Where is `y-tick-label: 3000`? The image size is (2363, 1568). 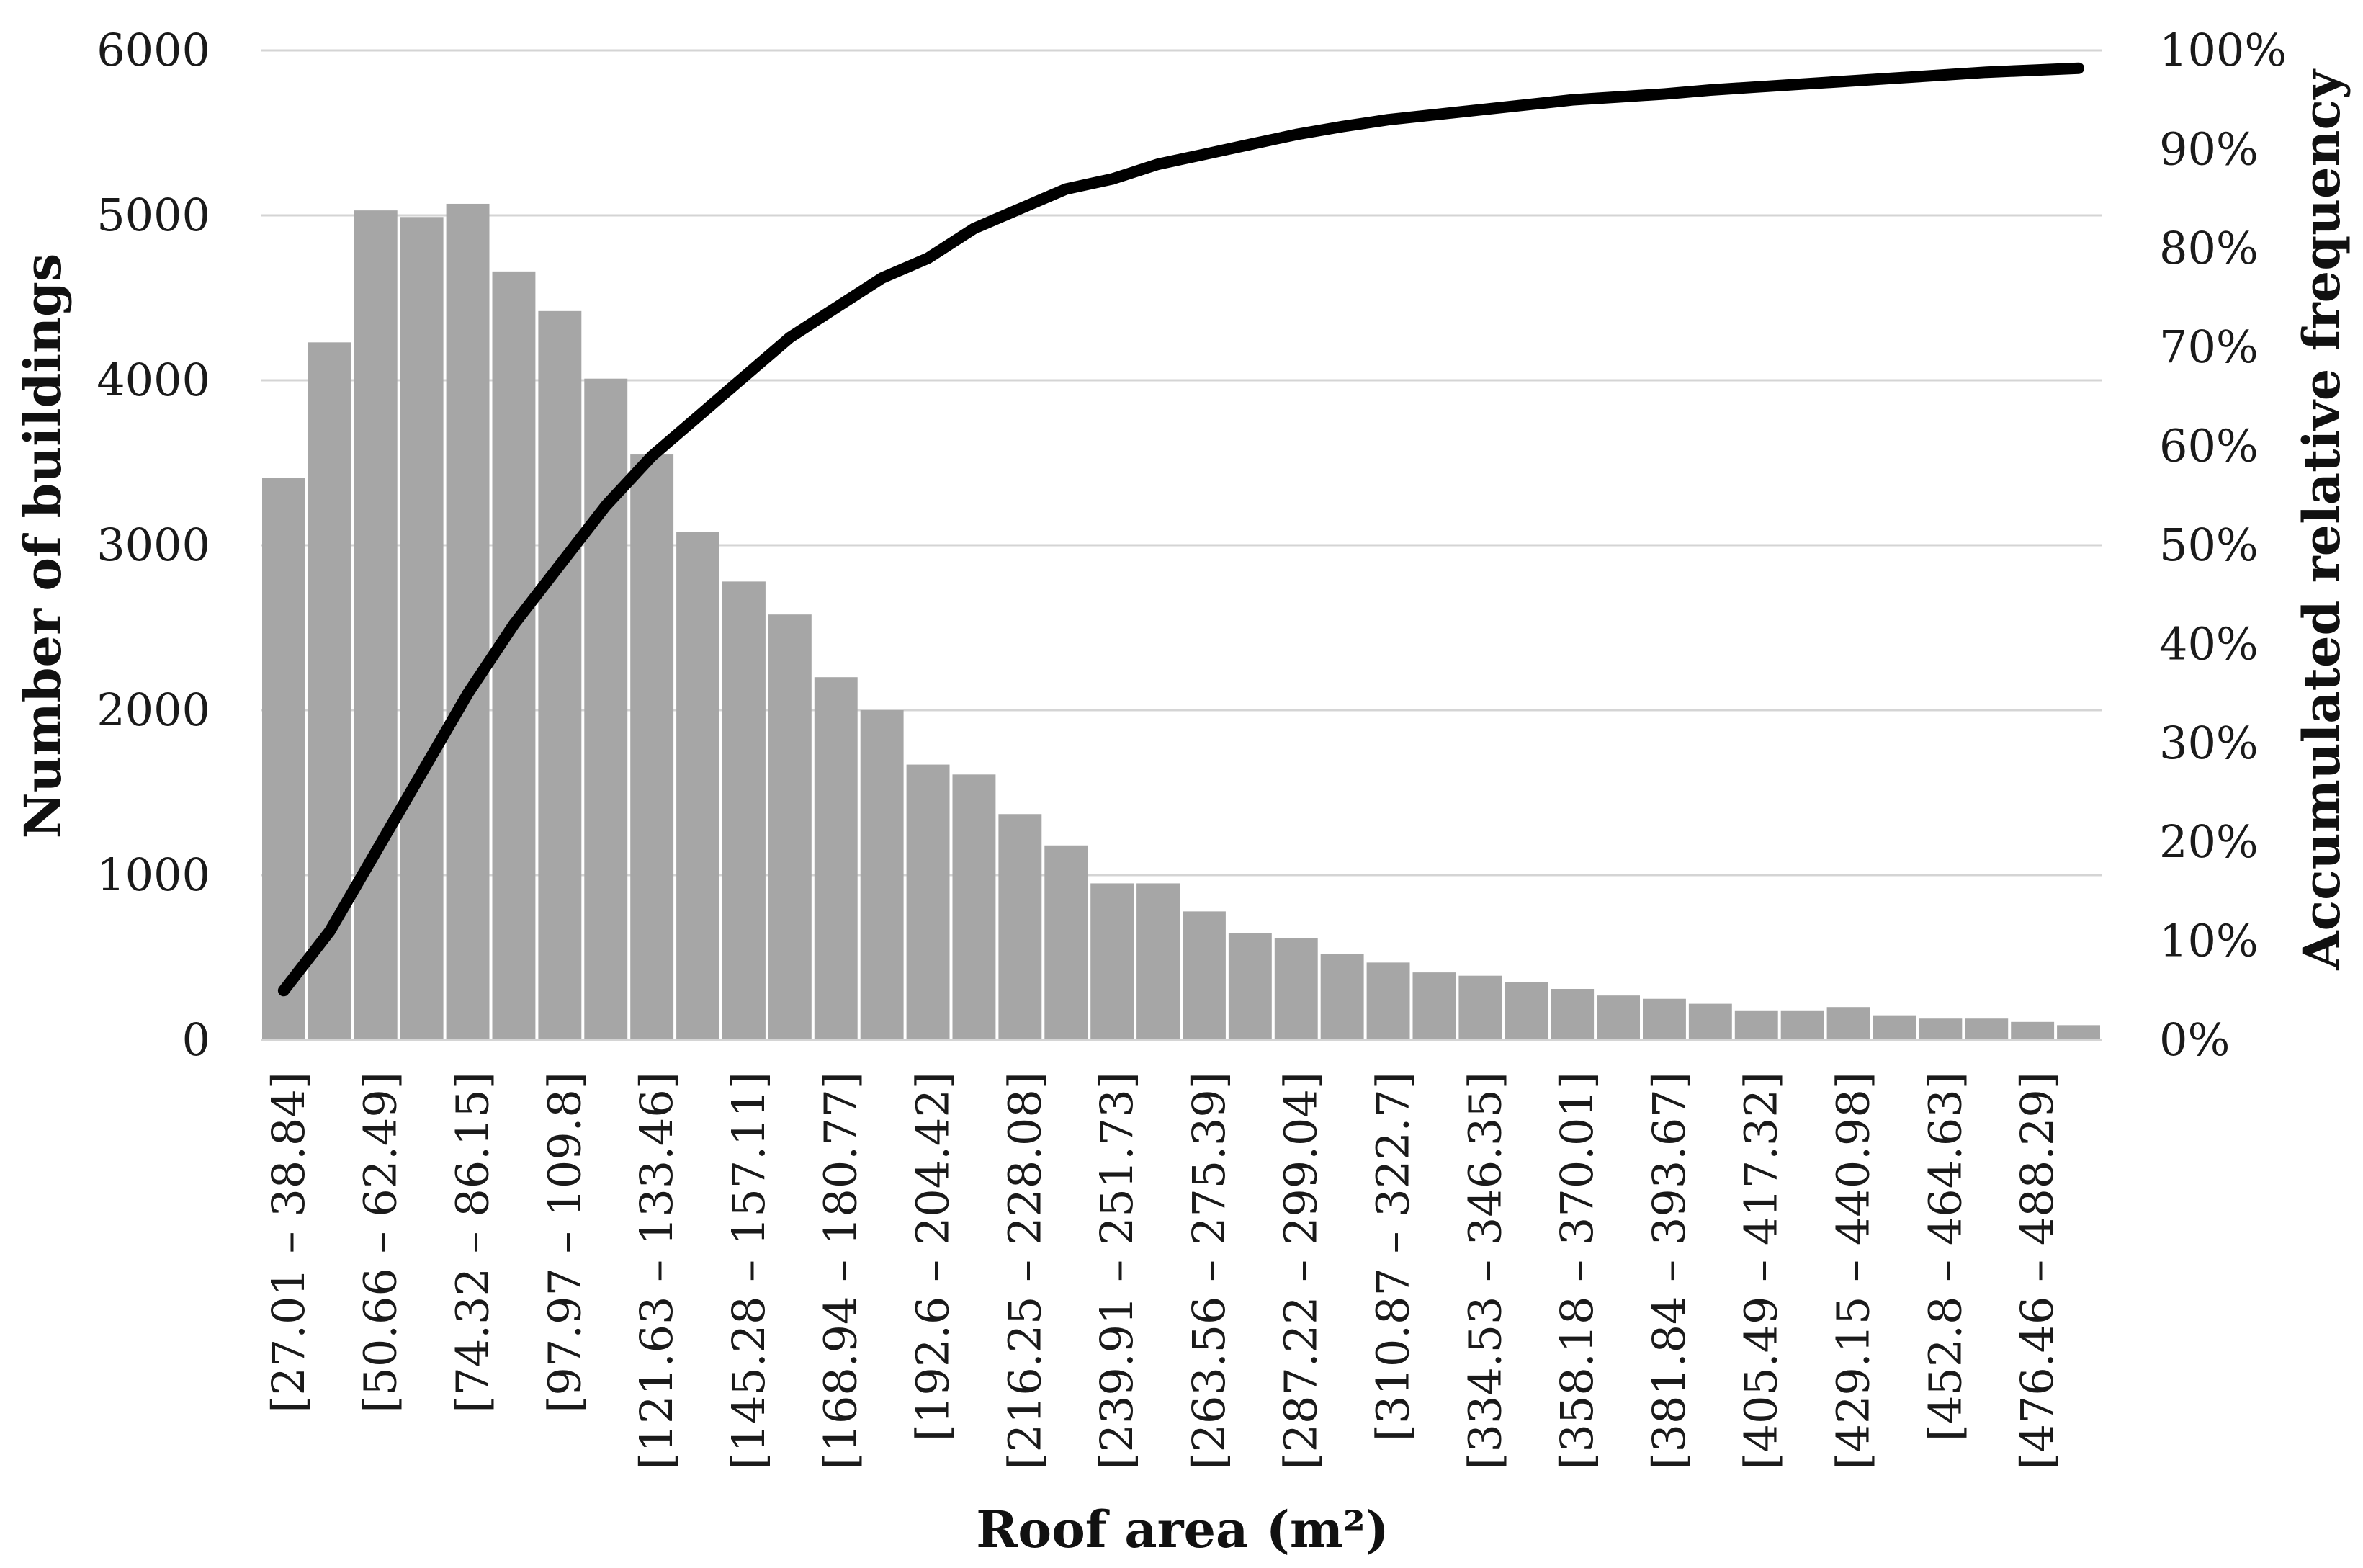
y-tick-label: 3000 is located at coordinates (153, 545).